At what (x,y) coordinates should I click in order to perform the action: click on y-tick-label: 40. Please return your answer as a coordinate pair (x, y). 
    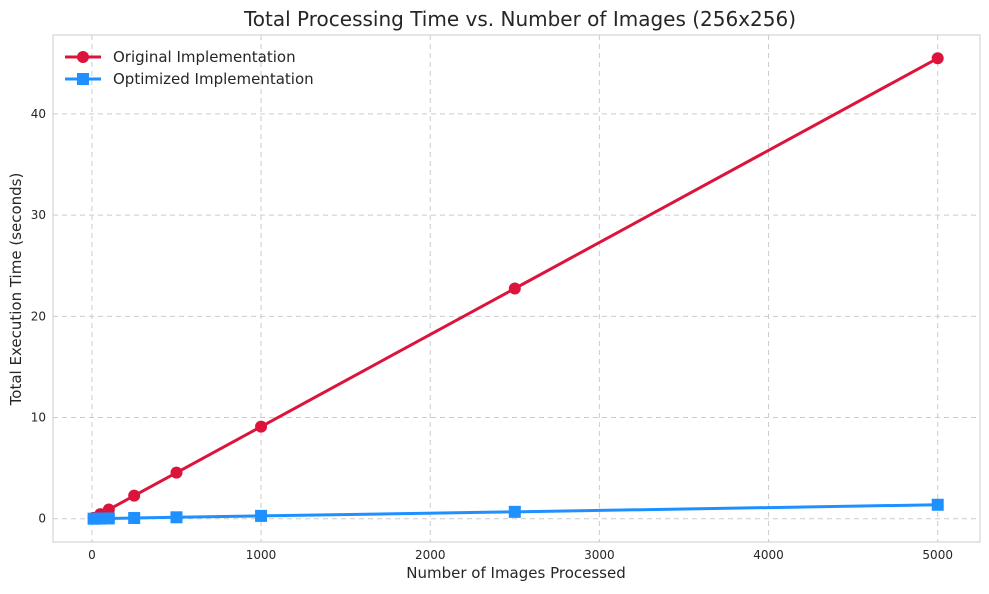
    Looking at the image, I should click on (38, 114).